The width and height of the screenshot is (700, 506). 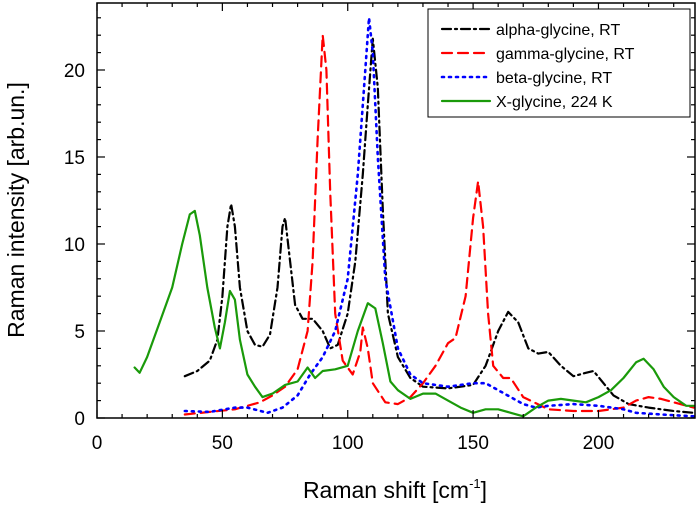 I want to click on y-tick-label: 10, so click(x=74, y=245).